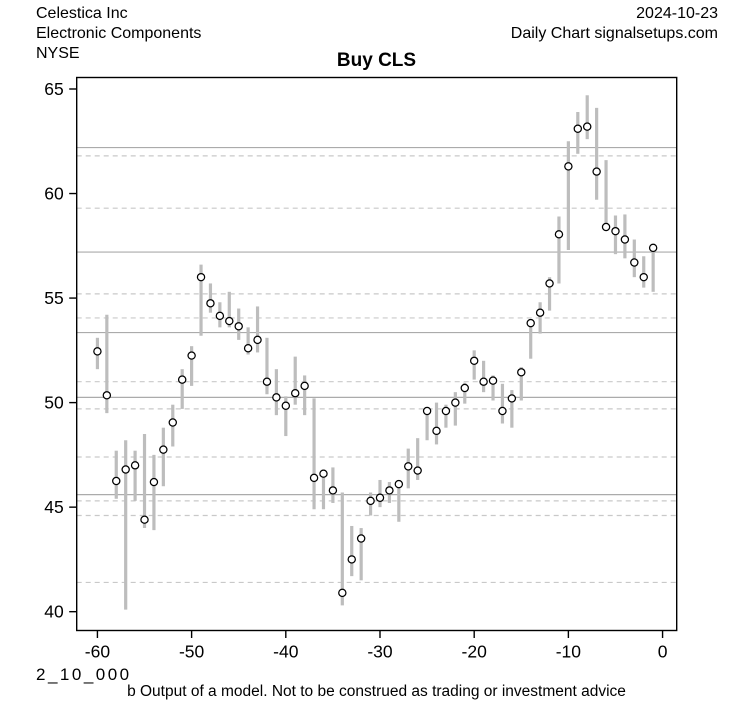 Image resolution: width=753 pixels, height=708 pixels. I want to click on y-axis-label: 50, so click(54, 403).